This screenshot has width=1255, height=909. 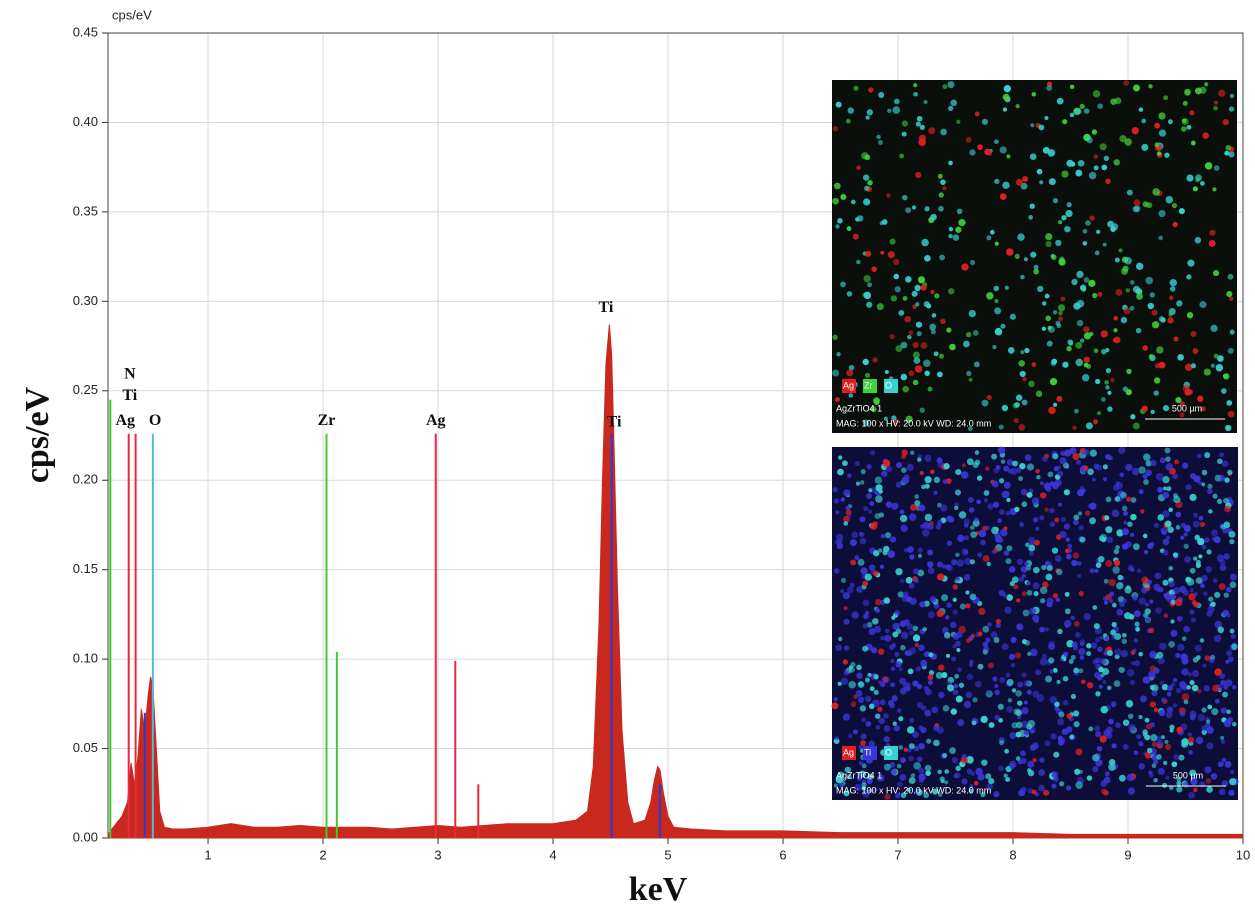 I want to click on peak-label: Ag, so click(x=436, y=420).